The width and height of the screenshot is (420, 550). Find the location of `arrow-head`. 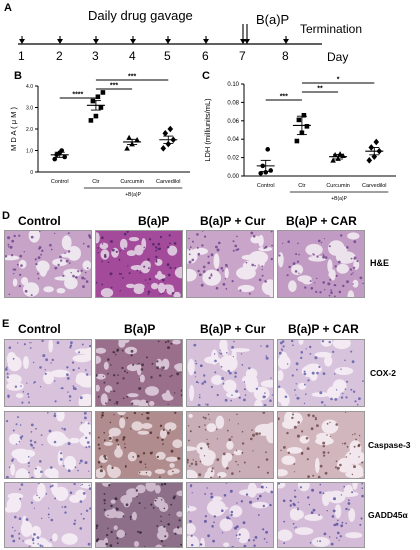

arrow-head is located at coordinates (22, 41).